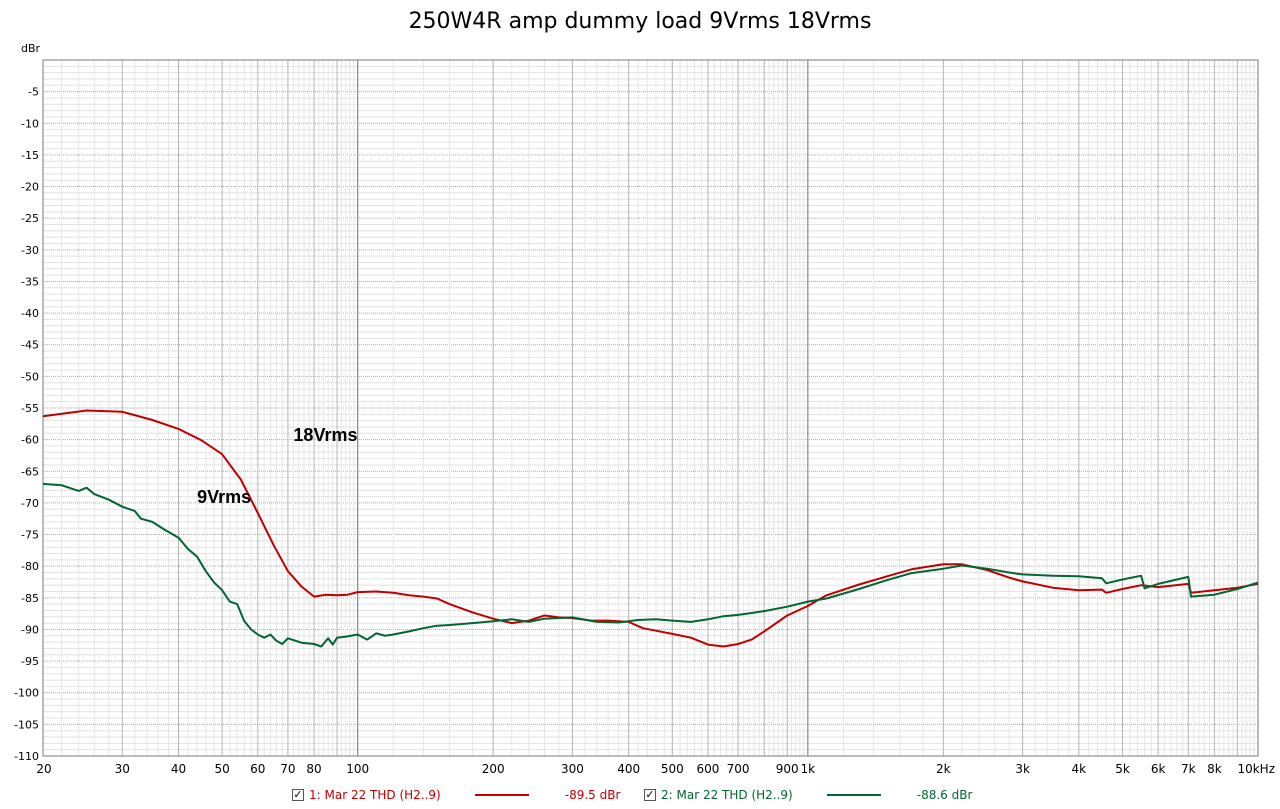 This screenshot has height=809, width=1280. I want to click on legend-item-series-2: ✓ 2: Mar 22 THD (H2..9) -88.6 dBr, so click(808, 795).